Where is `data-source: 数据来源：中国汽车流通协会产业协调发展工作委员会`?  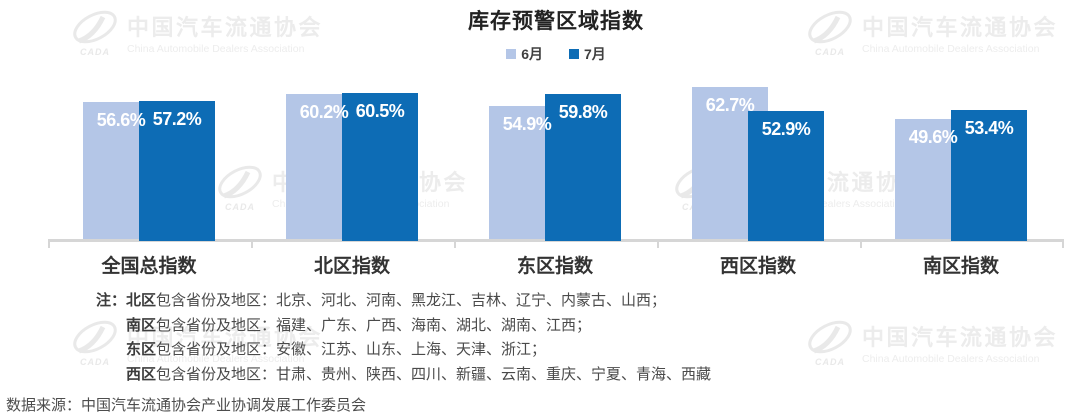
data-source: 数据来源：中国汽车流通协会产业协调发展工作委员会 is located at coordinates (186, 405).